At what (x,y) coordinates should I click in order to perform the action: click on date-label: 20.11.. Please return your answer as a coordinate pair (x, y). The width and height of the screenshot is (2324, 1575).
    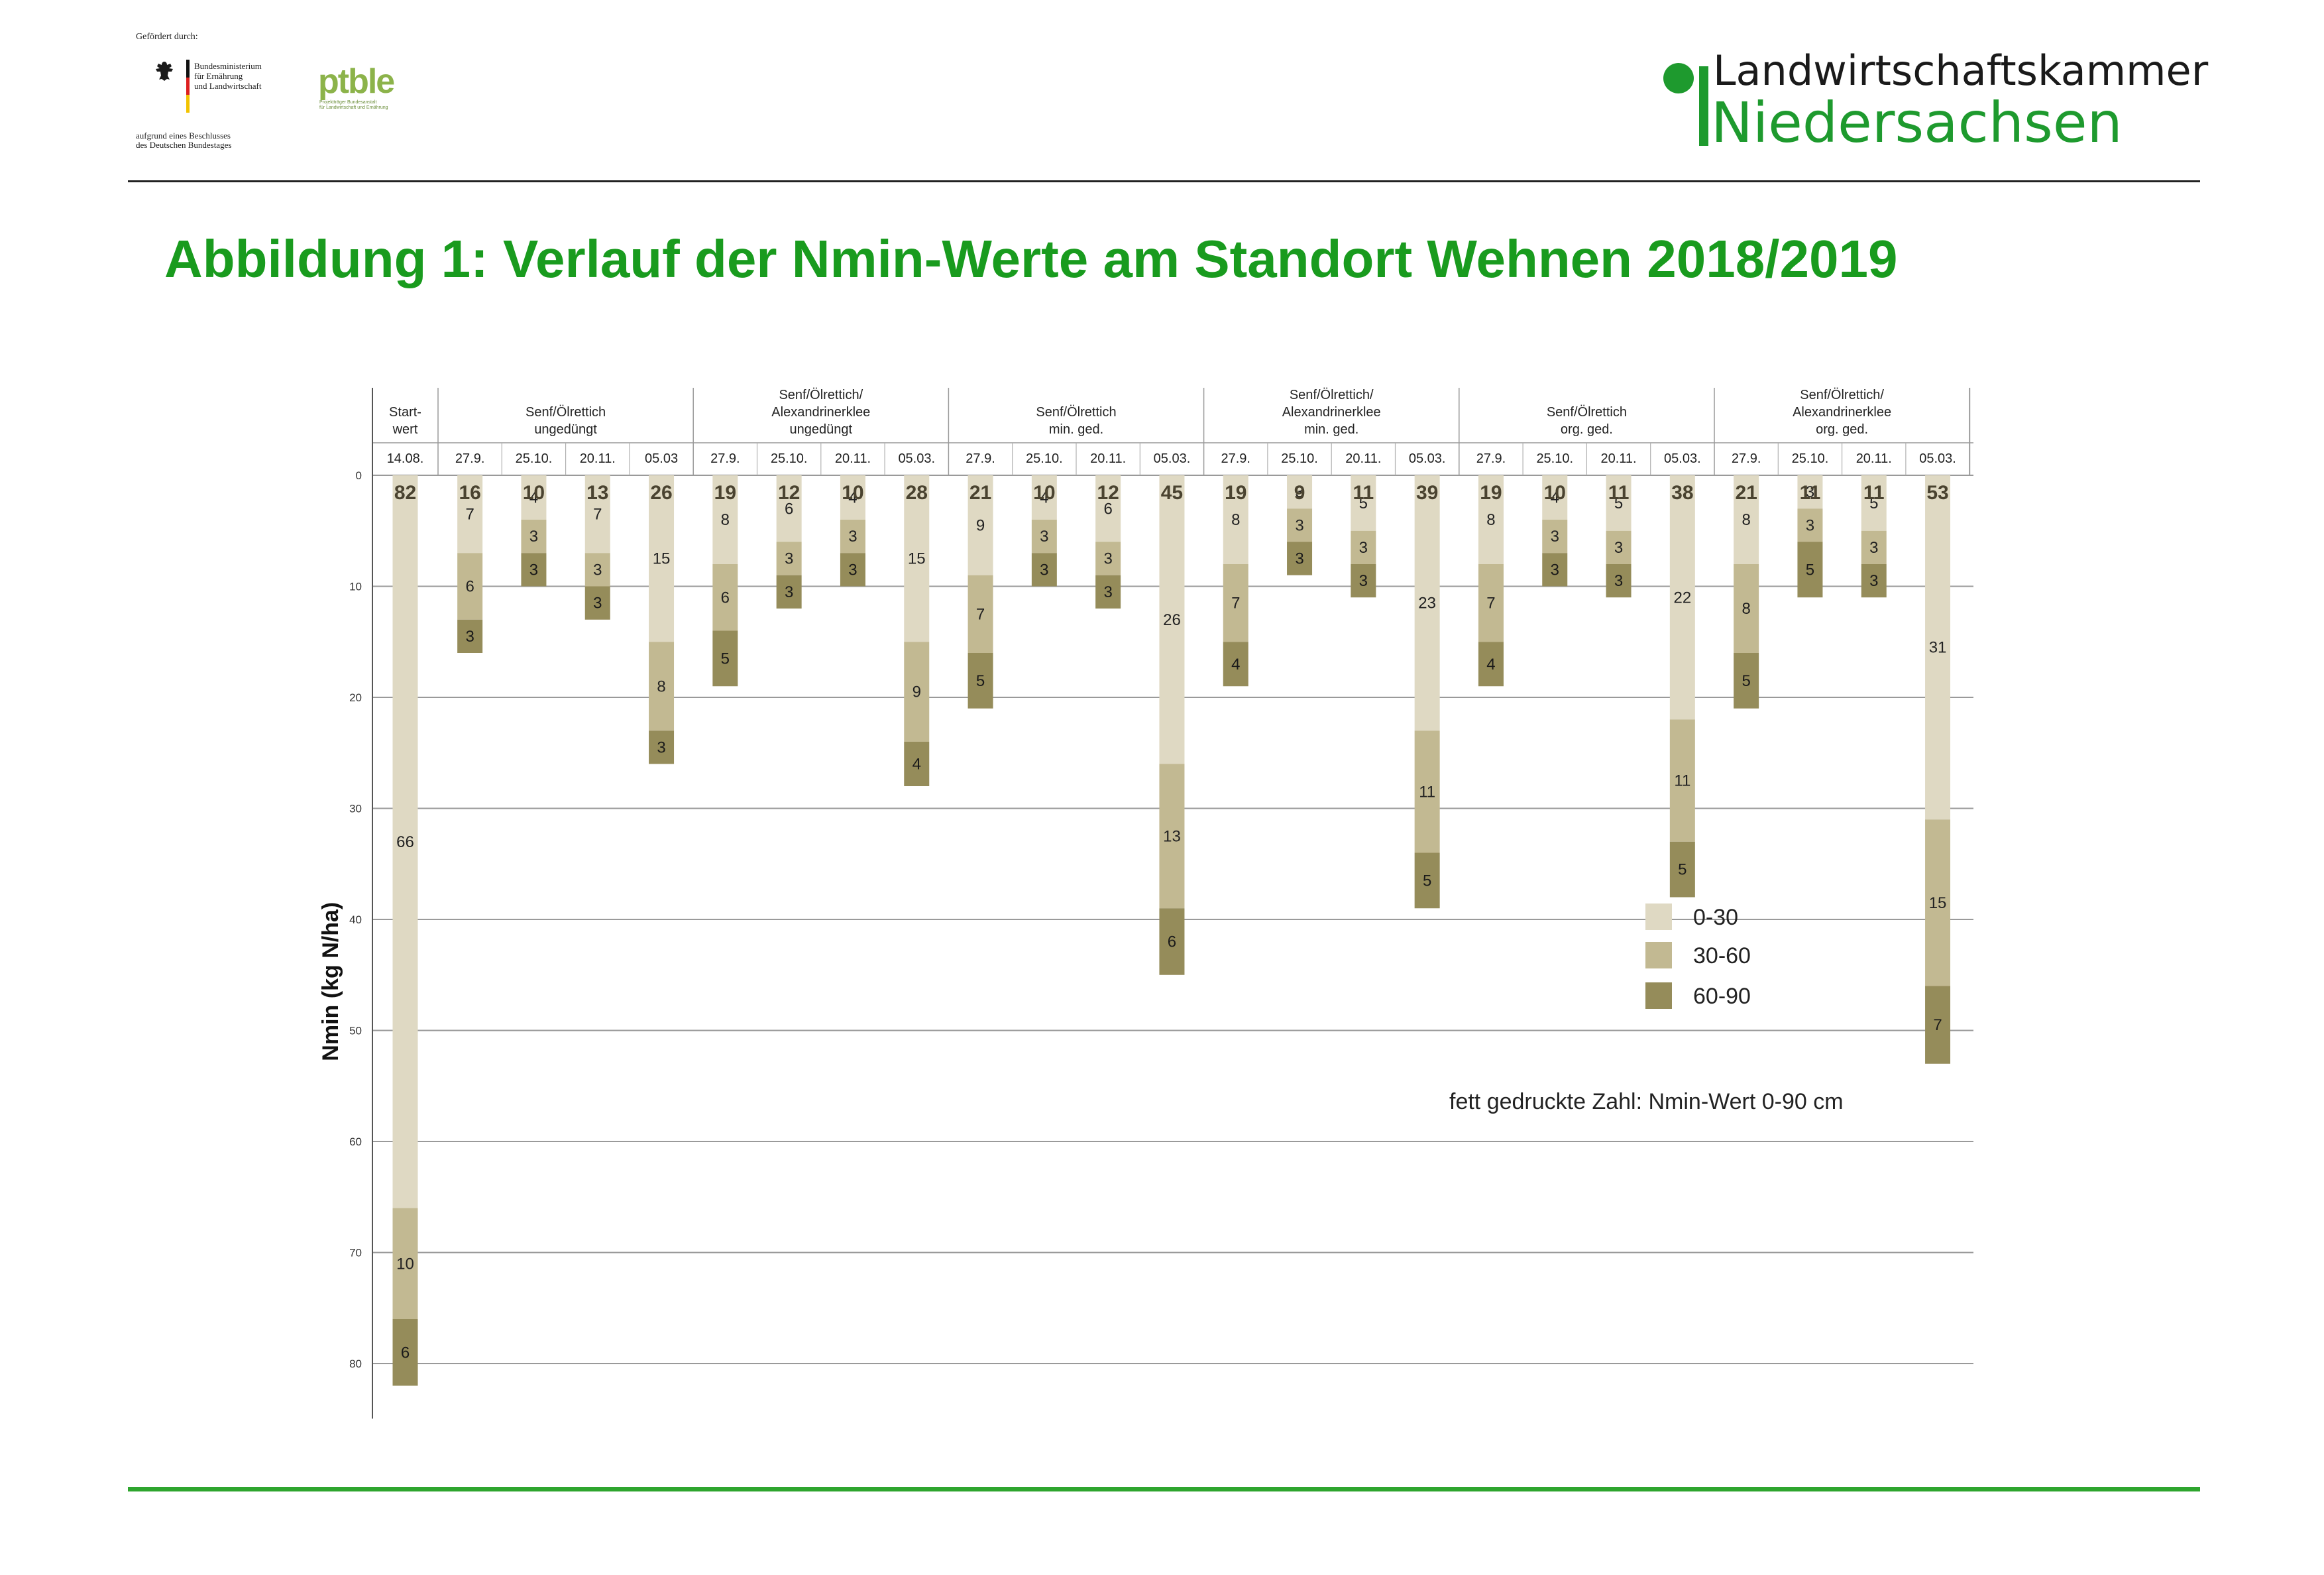
    Looking at the image, I should click on (1874, 458).